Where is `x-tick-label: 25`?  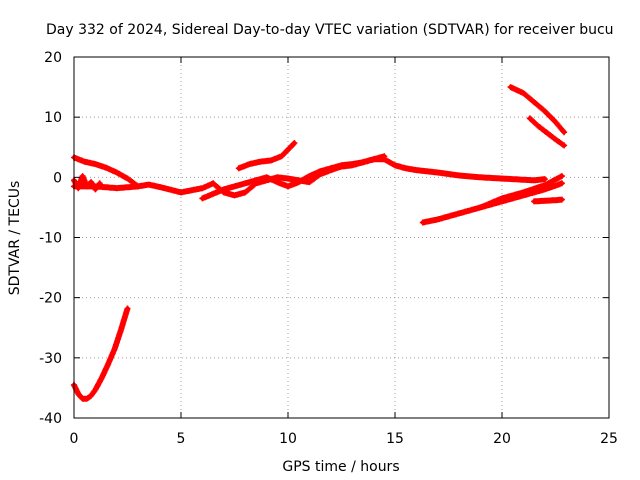
x-tick-label: 25 is located at coordinates (609, 439).